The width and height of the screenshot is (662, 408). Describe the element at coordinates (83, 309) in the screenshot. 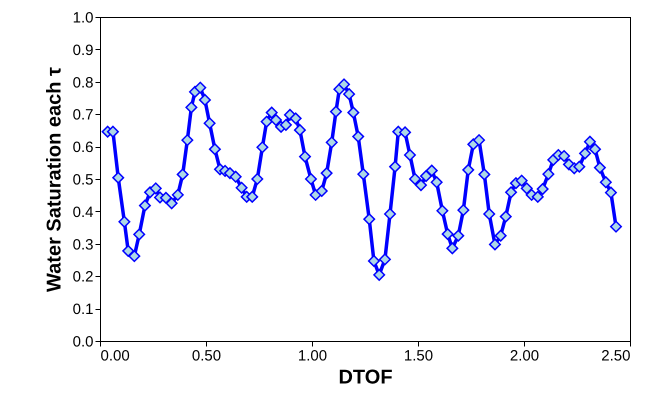

I see `y-tick-label: 0.1` at that location.